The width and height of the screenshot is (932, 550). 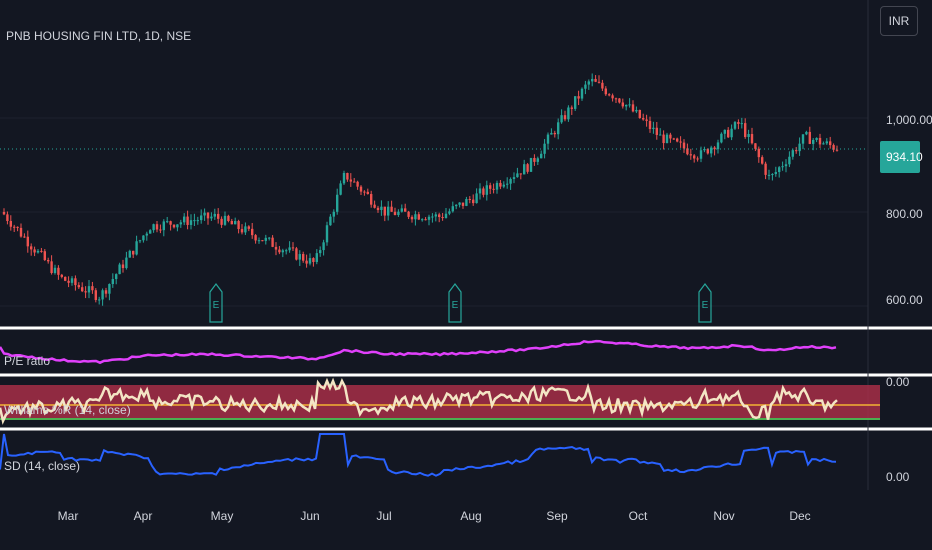 I want to click on time-label: Mar, so click(x=68, y=516).